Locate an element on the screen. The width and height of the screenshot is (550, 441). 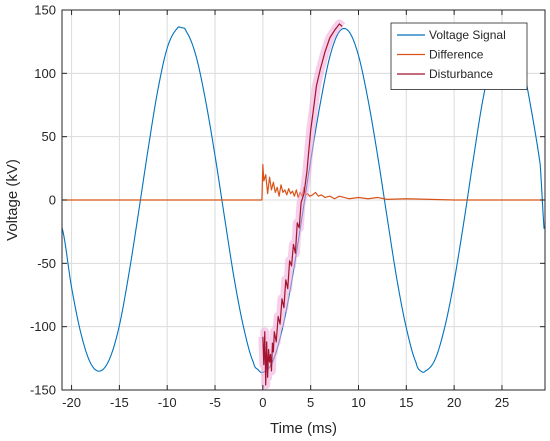
x-tick-label: -20 is located at coordinates (71, 402).